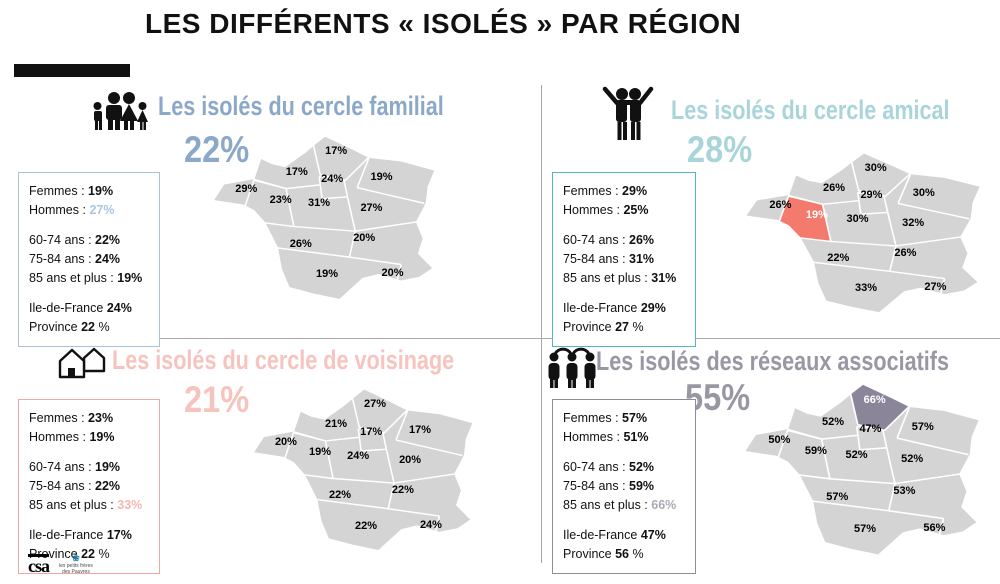  Describe the element at coordinates (364, 238) in the screenshot. I see `region-label-auvergne-rhone-alpes: 20%` at that location.